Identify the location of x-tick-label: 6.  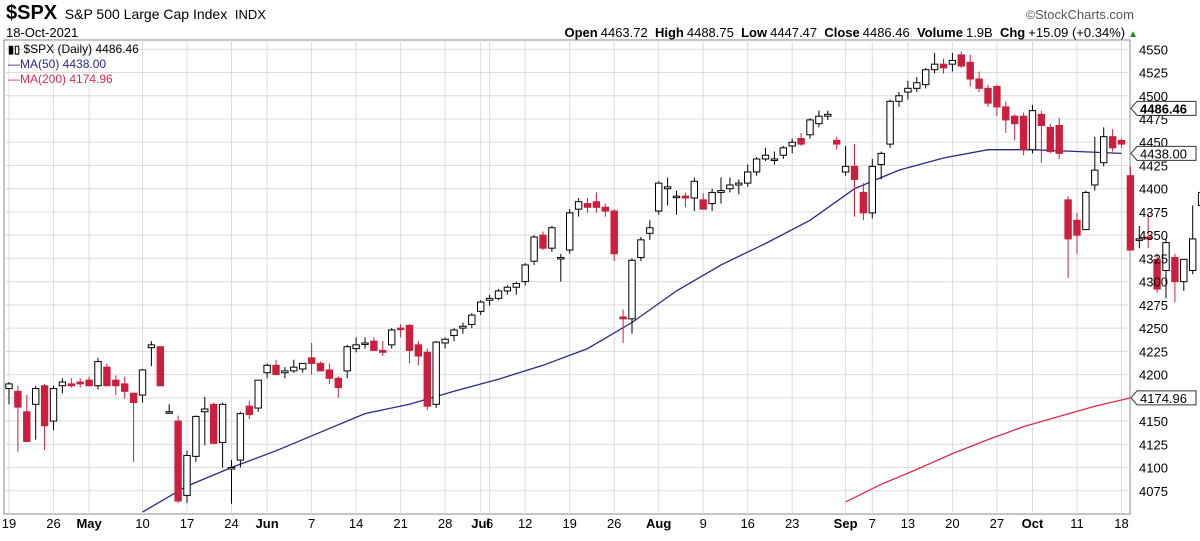
(489, 523).